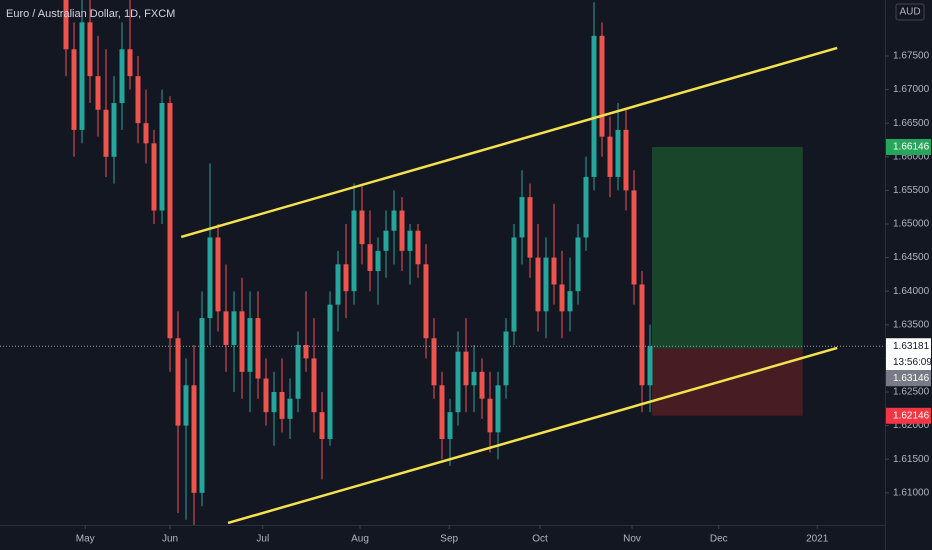  What do you see at coordinates (719, 539) in the screenshot?
I see `x-tick-label: Dec` at bounding box center [719, 539].